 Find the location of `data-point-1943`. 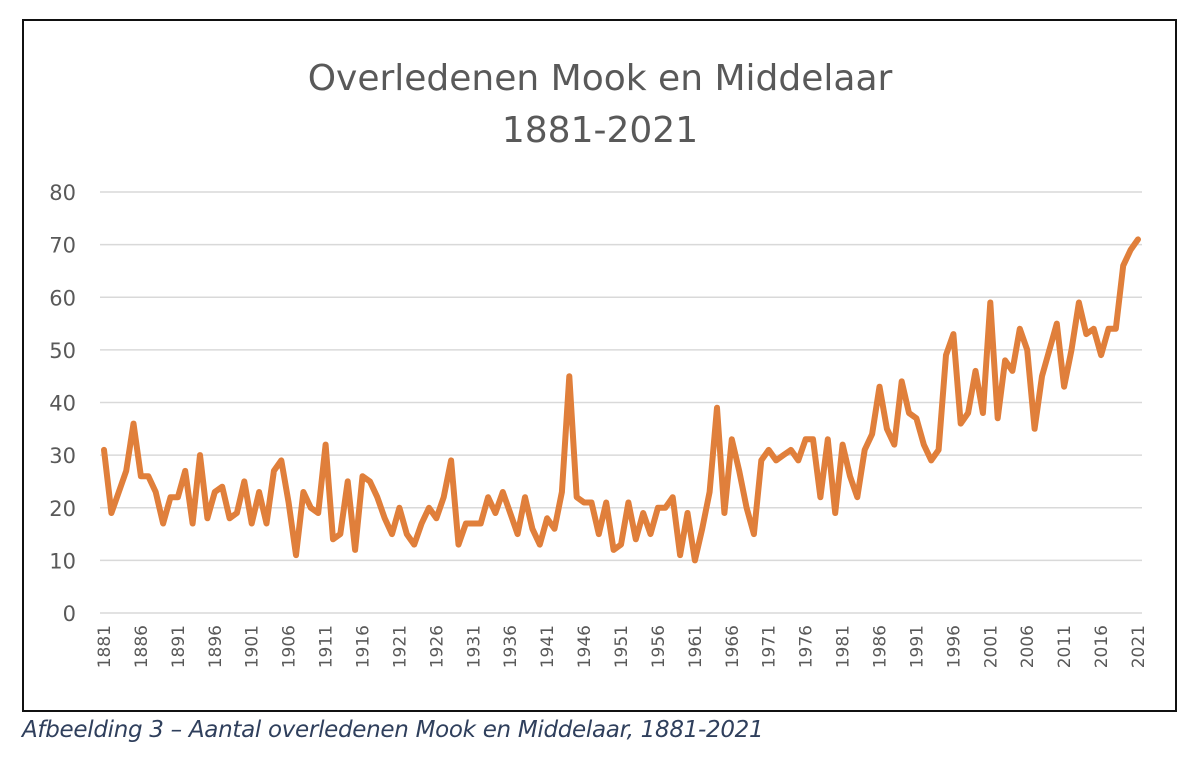

data-point-1943 is located at coordinates (562, 492).